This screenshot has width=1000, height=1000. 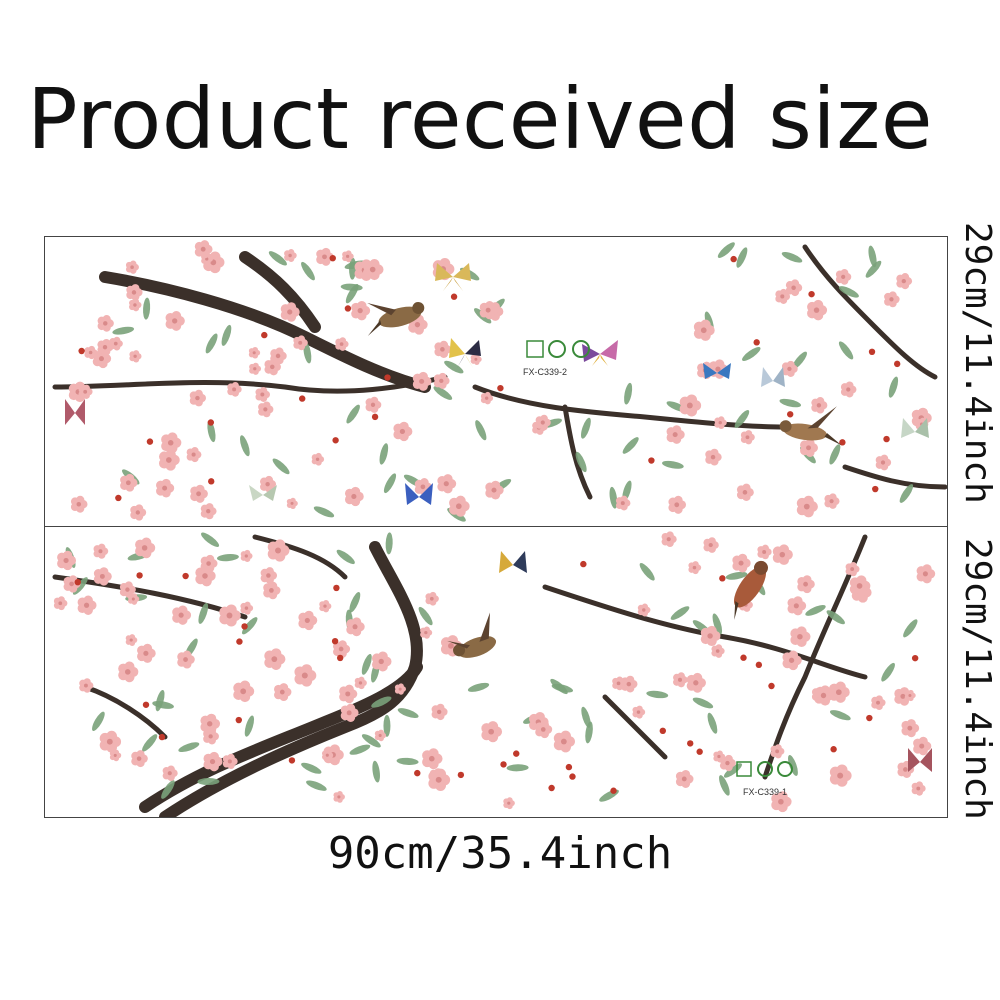 I want to click on branch, so click(x=894, y=477).